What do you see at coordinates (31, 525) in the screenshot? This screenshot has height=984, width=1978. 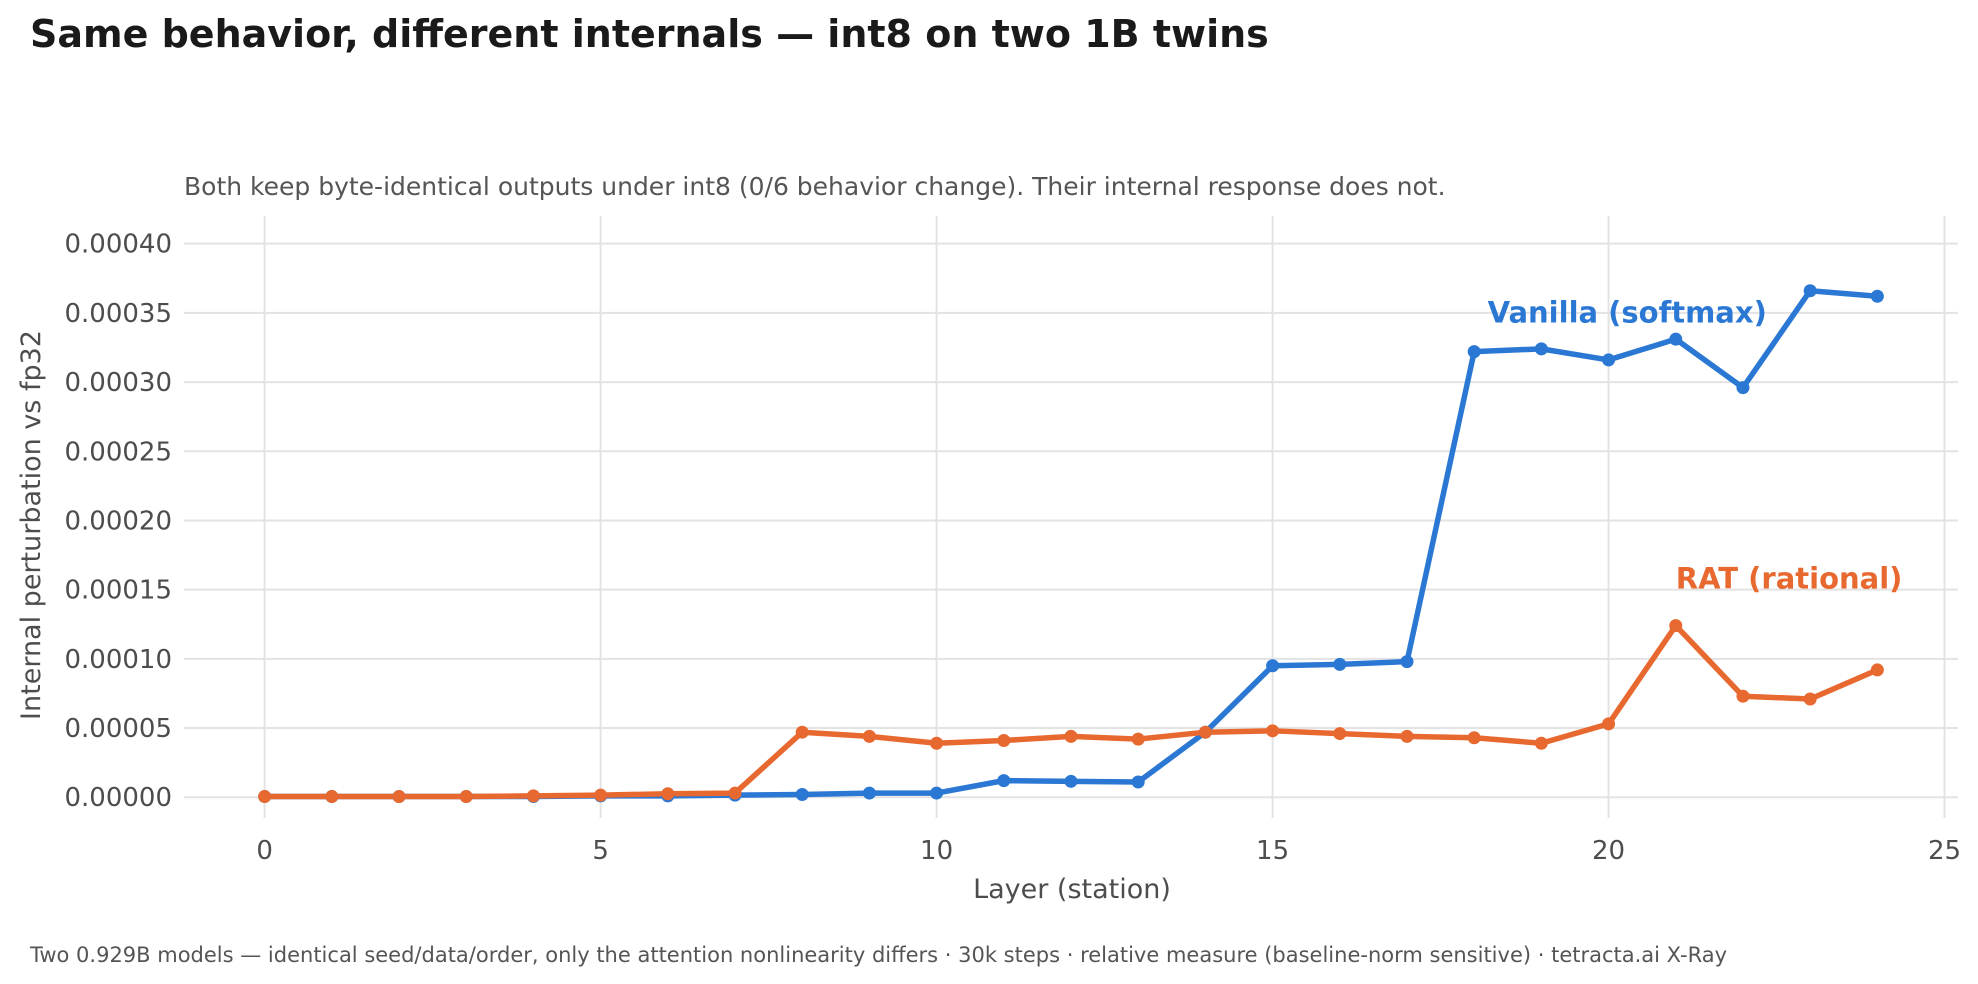 I see `y-axis-label: Internal perturbation vs fp32` at bounding box center [31, 525].